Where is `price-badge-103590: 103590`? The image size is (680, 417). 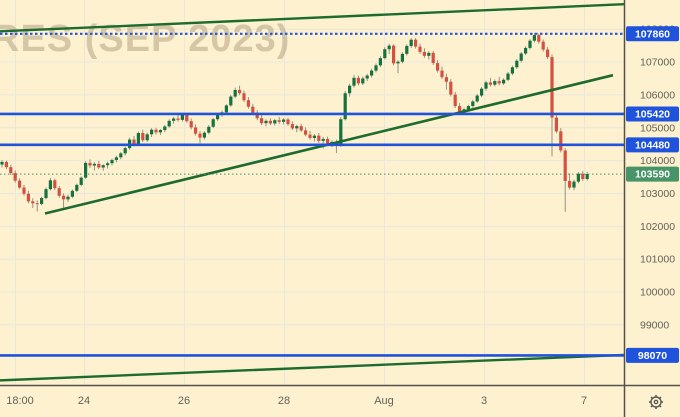 price-badge-103590: 103590 is located at coordinates (652, 174).